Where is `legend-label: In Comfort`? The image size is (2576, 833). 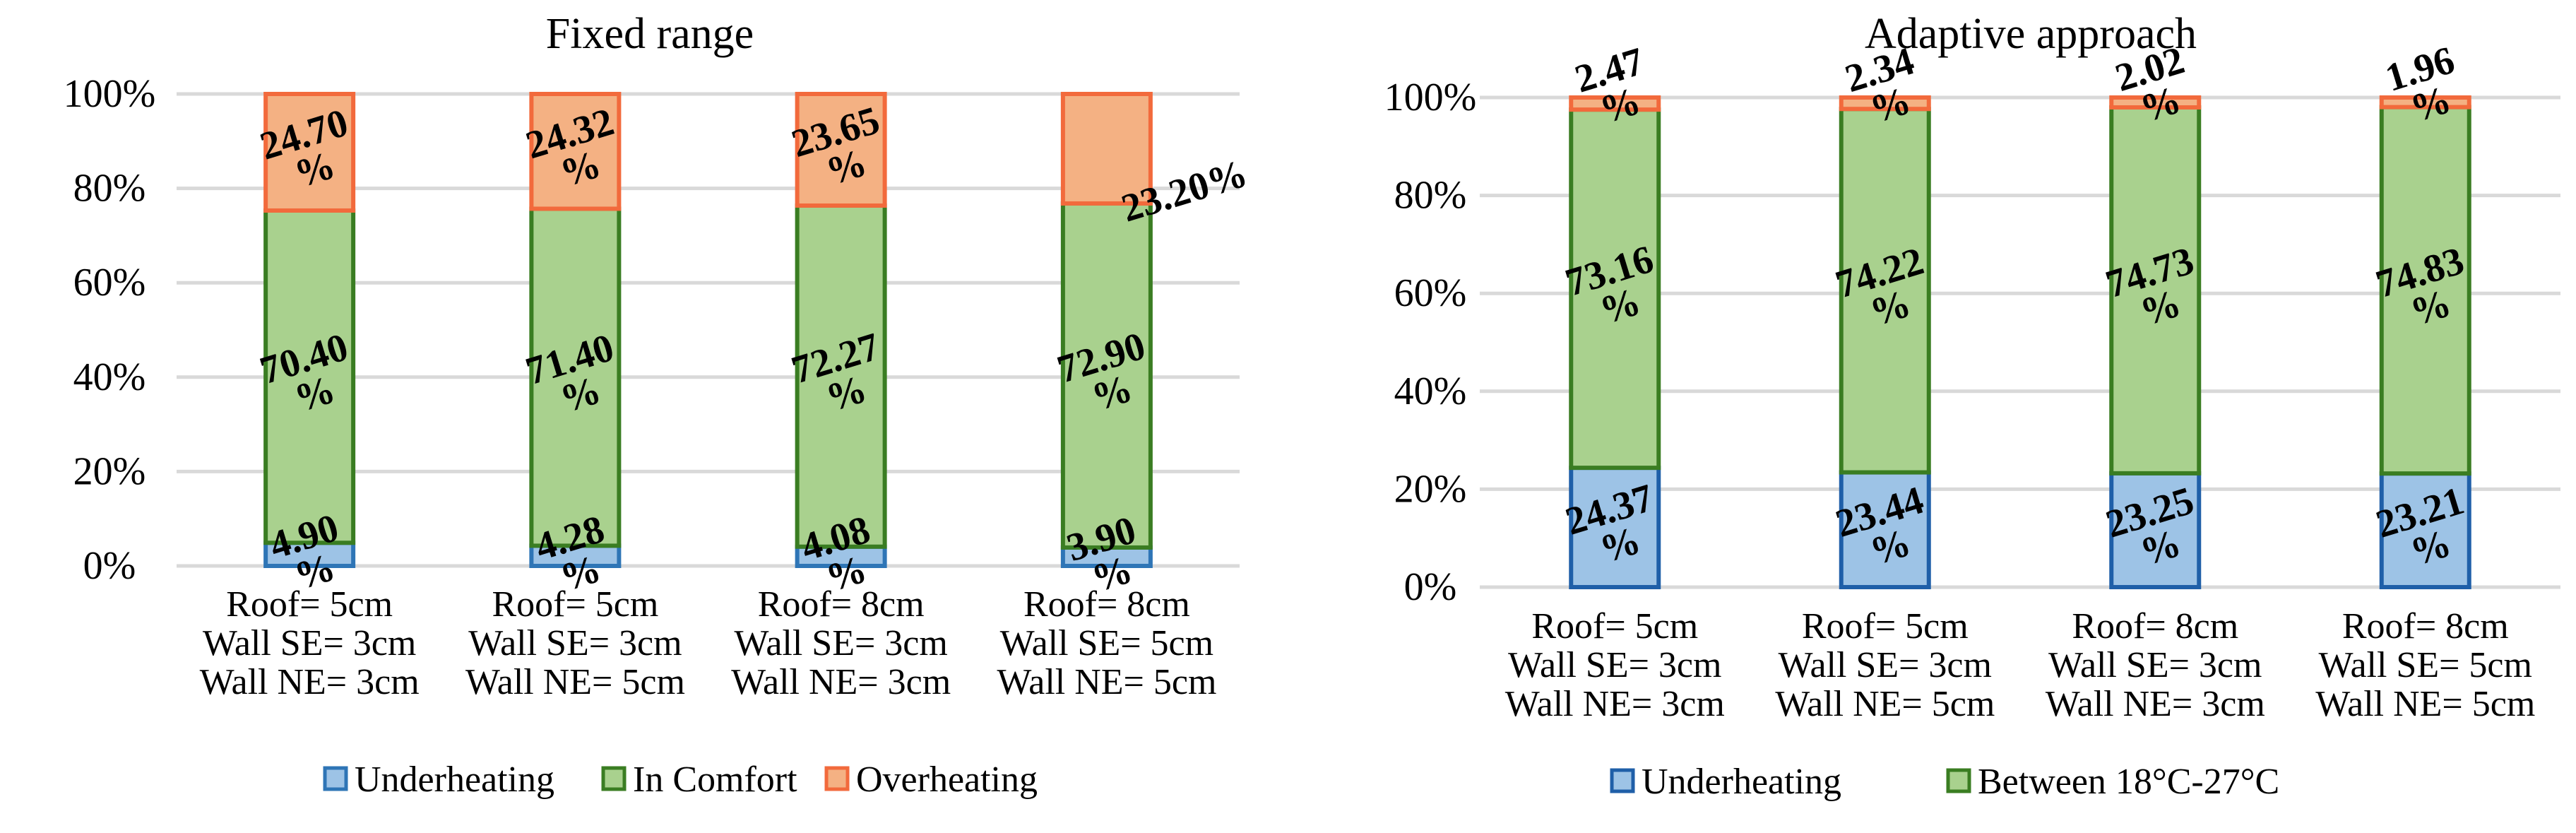 legend-label: In Comfort is located at coordinates (715, 780).